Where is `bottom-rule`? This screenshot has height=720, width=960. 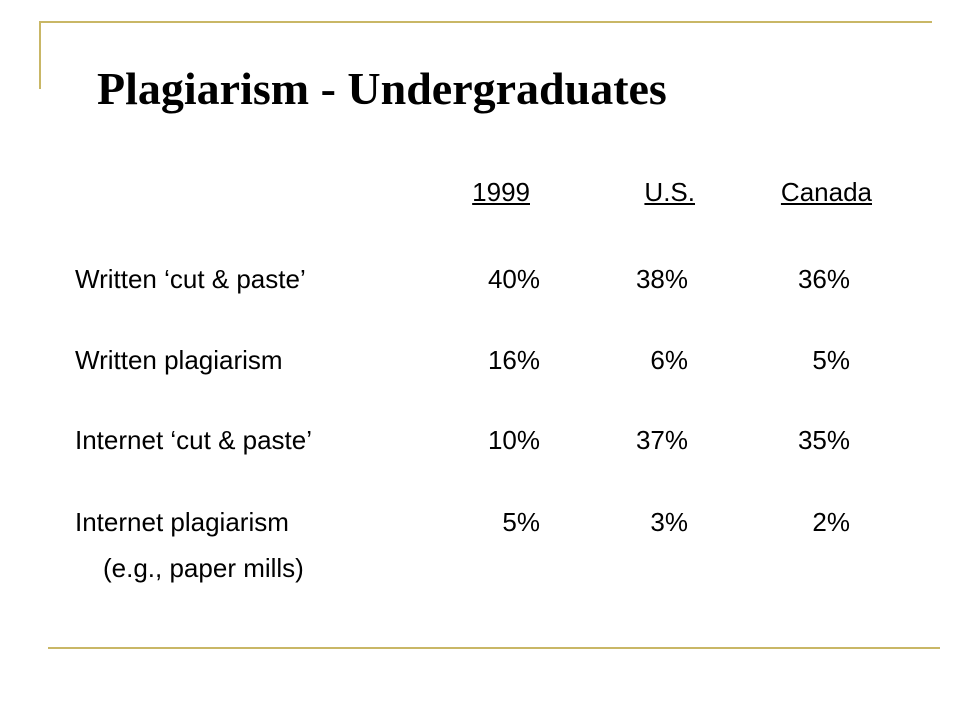 bottom-rule is located at coordinates (494, 648).